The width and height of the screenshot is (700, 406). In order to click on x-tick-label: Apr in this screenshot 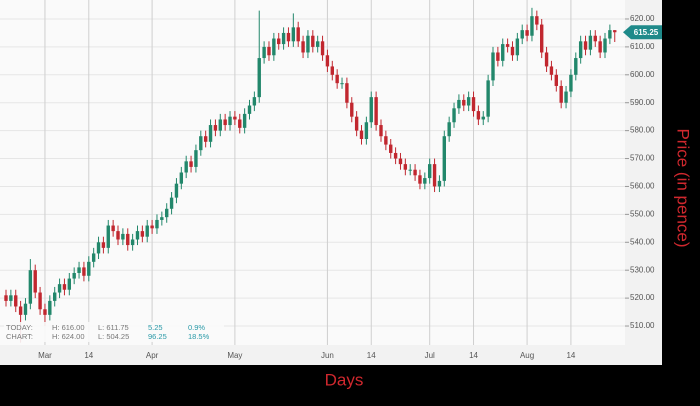, I will do `click(152, 355)`.